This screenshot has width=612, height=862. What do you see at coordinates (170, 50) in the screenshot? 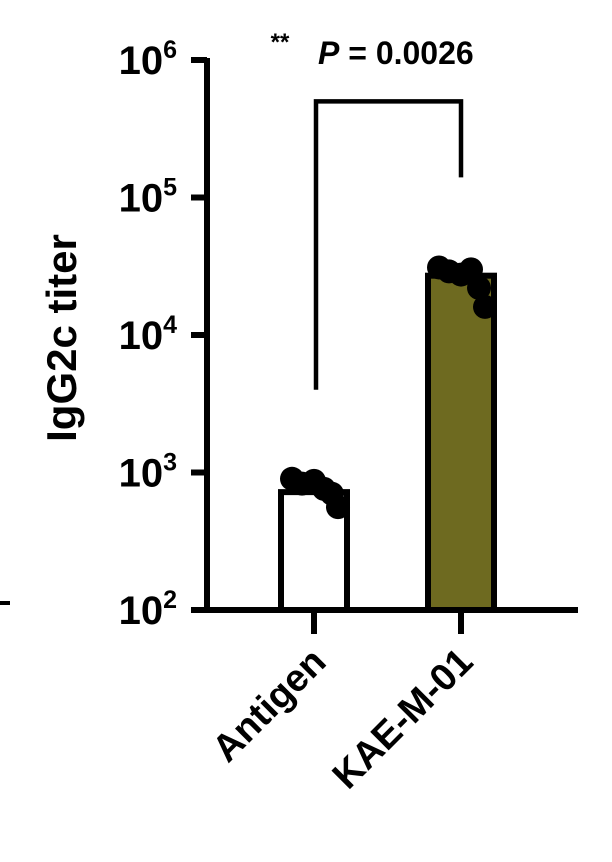
I see `y-tick-exponent: 6` at bounding box center [170, 50].